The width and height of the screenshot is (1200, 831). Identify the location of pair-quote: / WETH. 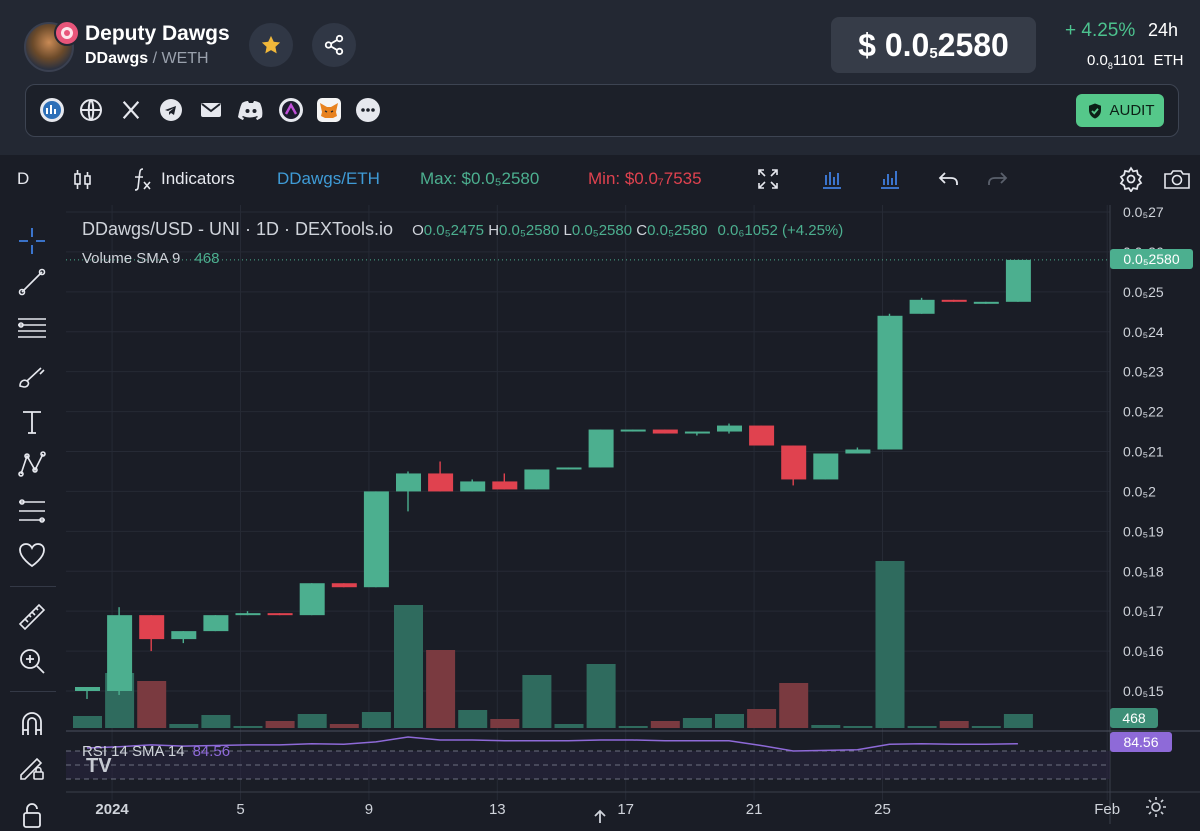
(180, 58).